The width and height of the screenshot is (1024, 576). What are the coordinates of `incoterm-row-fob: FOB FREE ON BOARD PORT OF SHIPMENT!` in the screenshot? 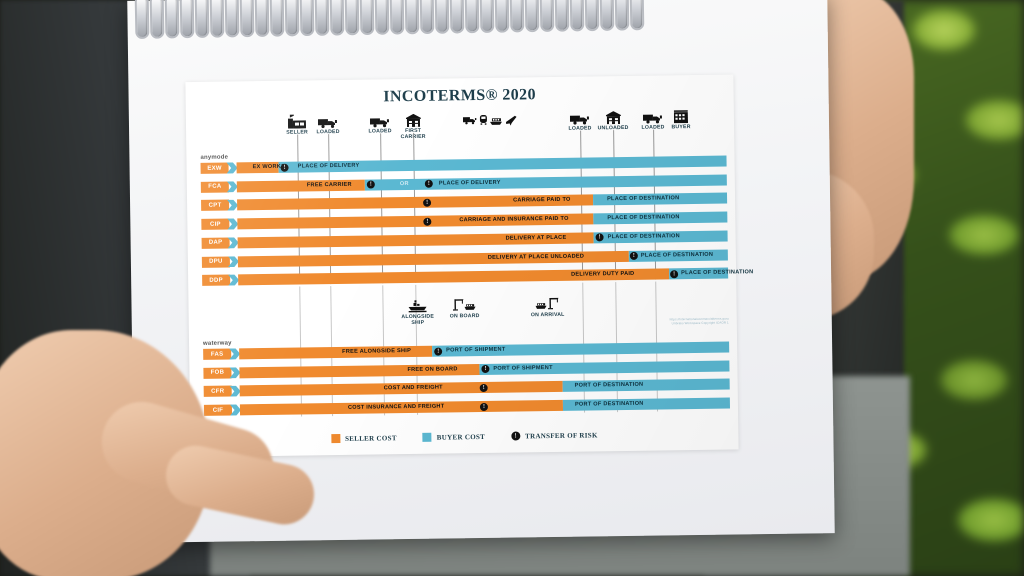 It's located at (466, 369).